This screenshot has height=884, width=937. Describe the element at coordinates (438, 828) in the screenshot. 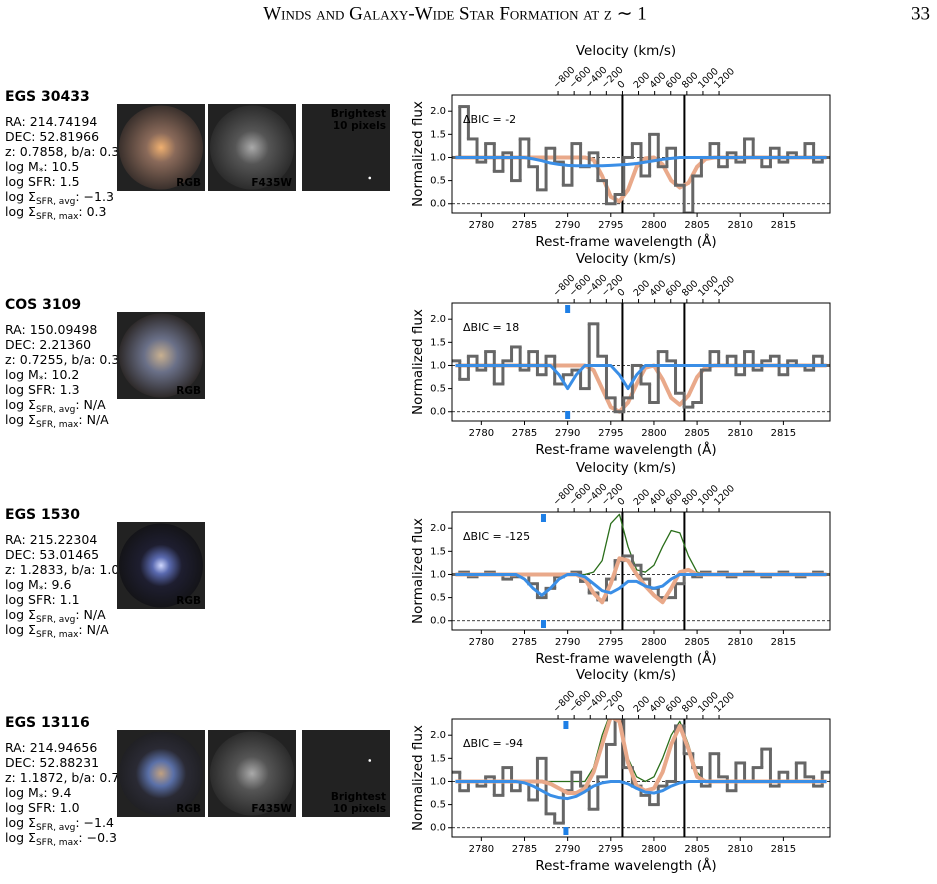

I see `y-tick-label: 0.0` at that location.